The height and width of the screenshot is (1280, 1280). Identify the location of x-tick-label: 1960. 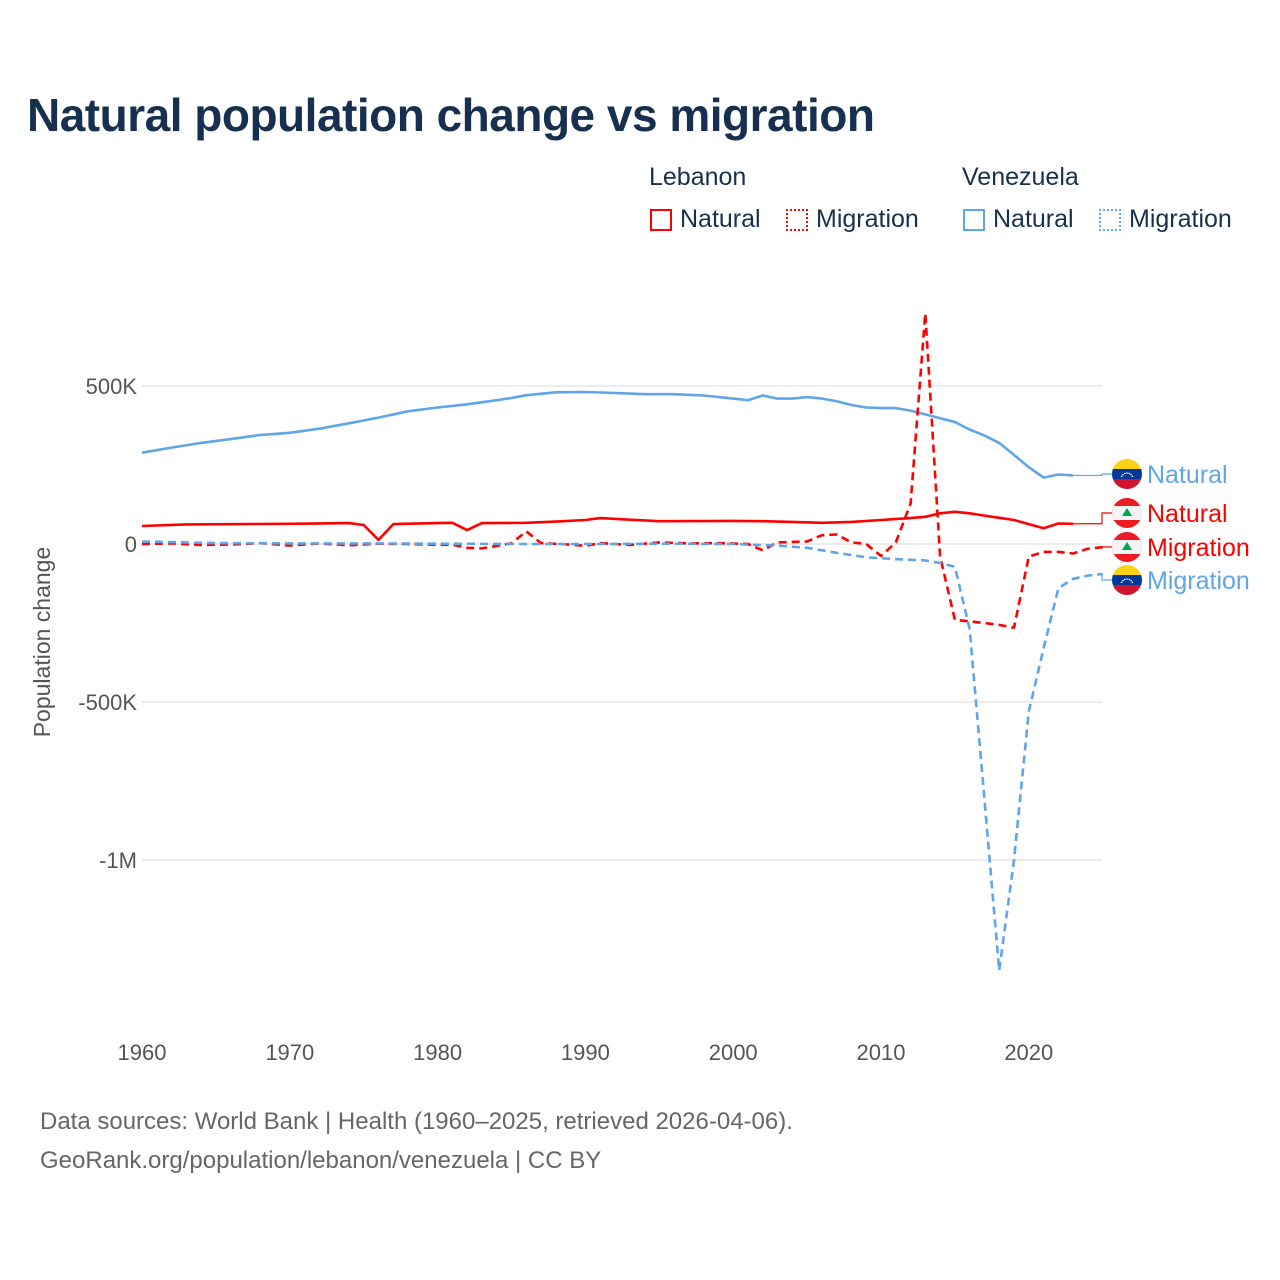
(142, 1052).